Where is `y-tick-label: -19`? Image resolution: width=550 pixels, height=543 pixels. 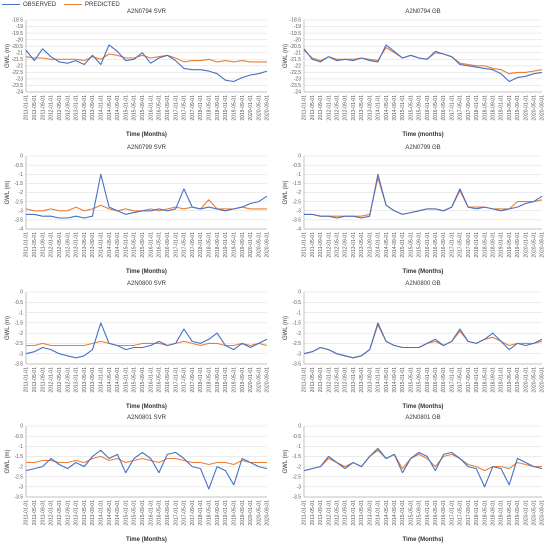 y-tick-label: -19 is located at coordinates (297, 27).